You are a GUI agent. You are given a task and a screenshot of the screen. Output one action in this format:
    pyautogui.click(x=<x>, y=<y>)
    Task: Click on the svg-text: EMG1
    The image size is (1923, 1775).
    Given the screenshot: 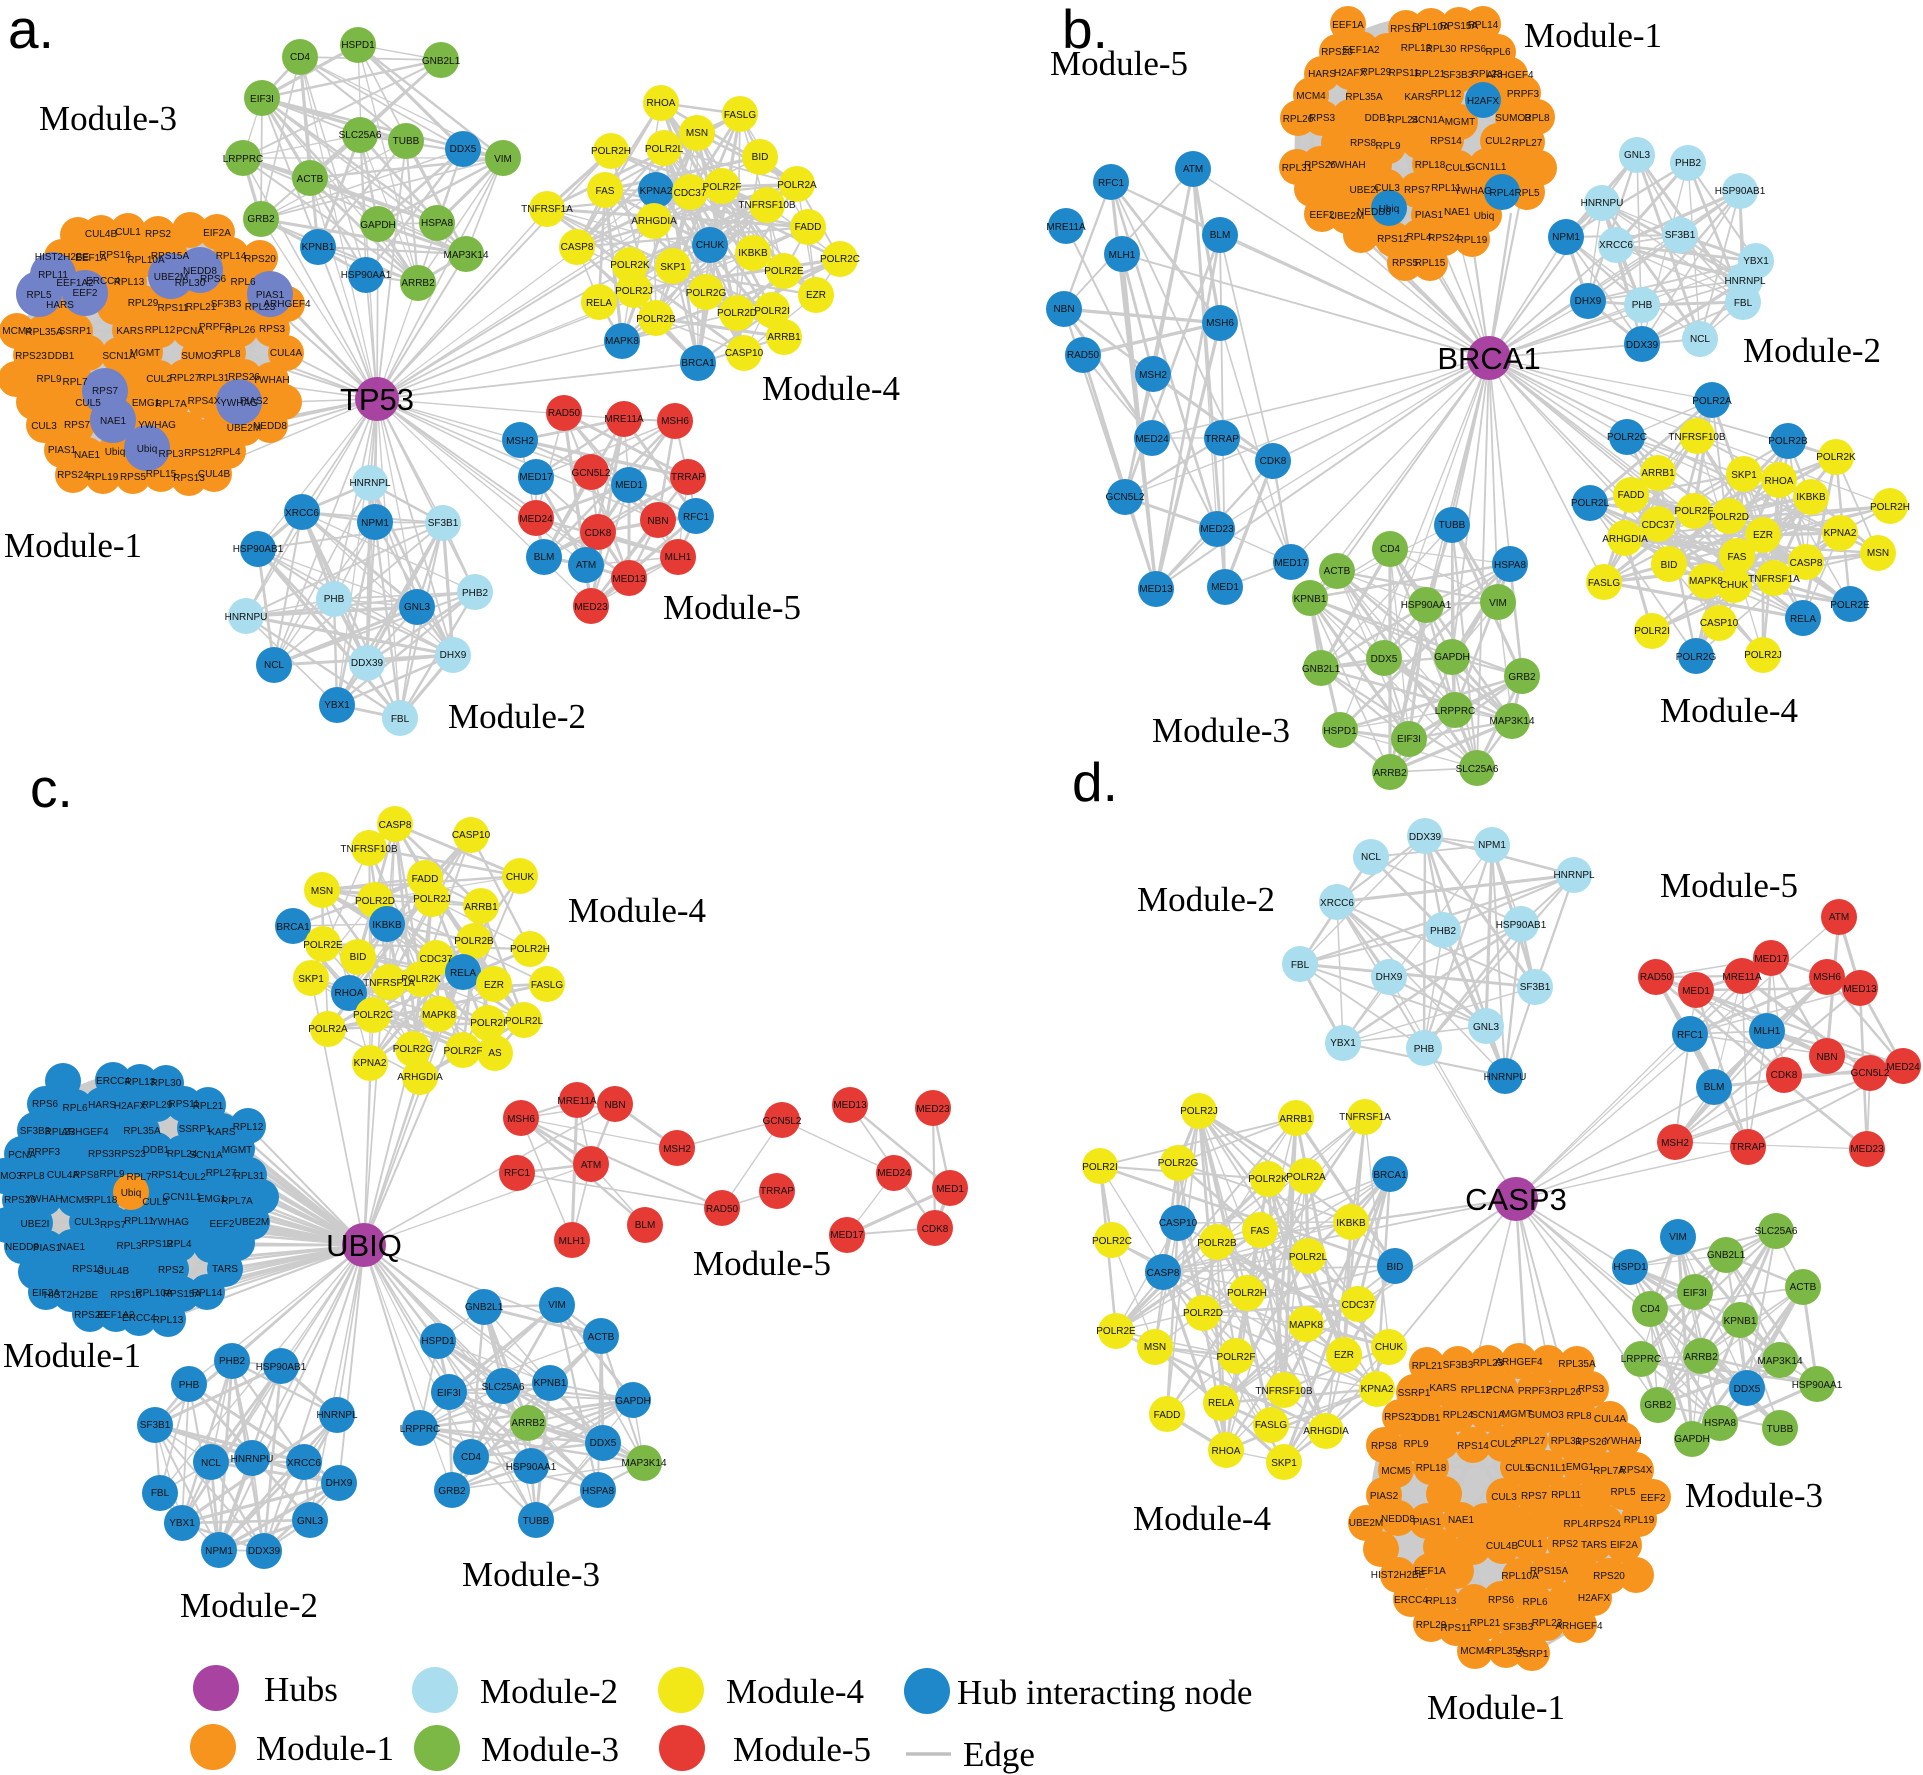 What is the action you would take?
    pyautogui.click(x=212, y=1199)
    